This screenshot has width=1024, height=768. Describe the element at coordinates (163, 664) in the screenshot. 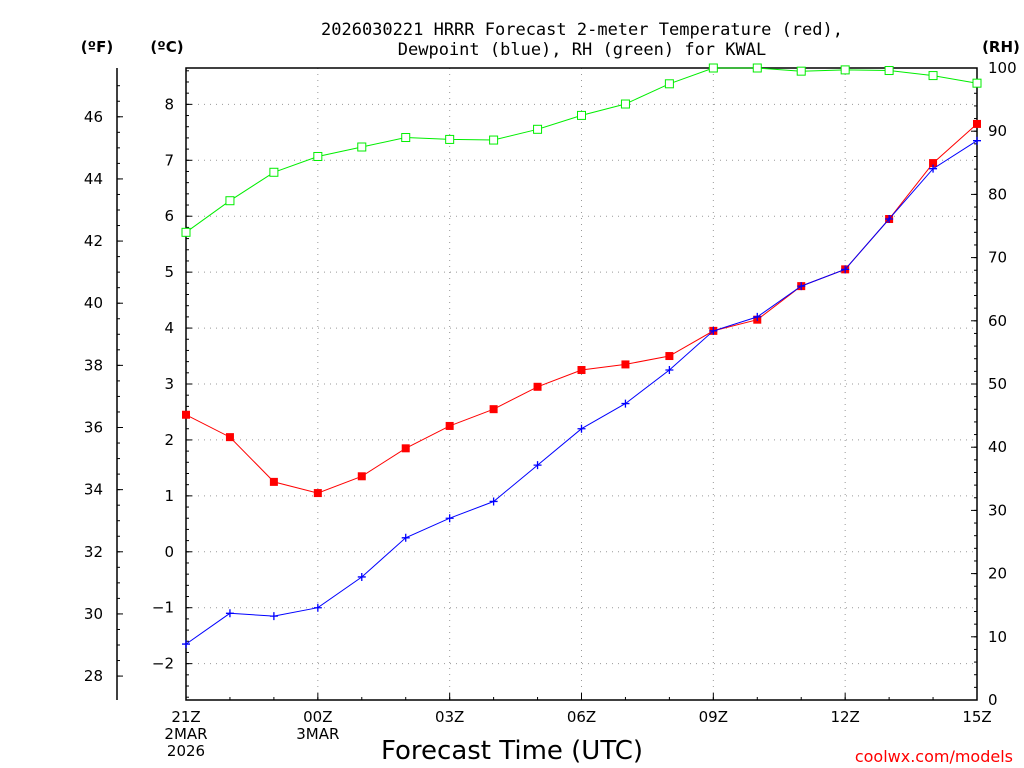

I see `celsius-tick-label: −2` at that location.